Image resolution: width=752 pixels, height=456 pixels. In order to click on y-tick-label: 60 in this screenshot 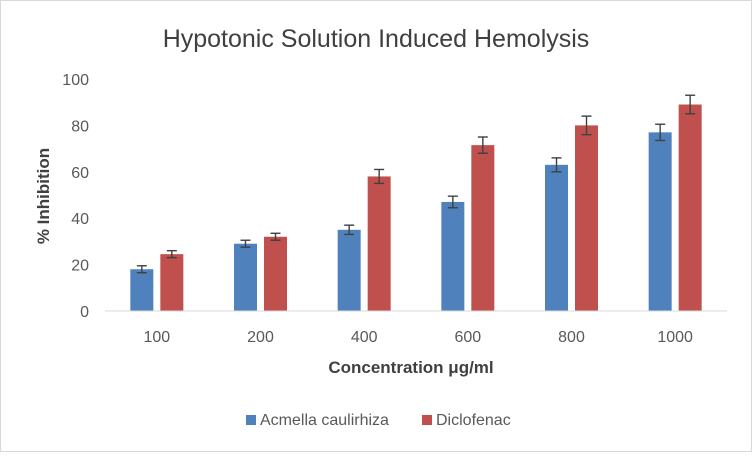, I will do `click(80, 173)`.